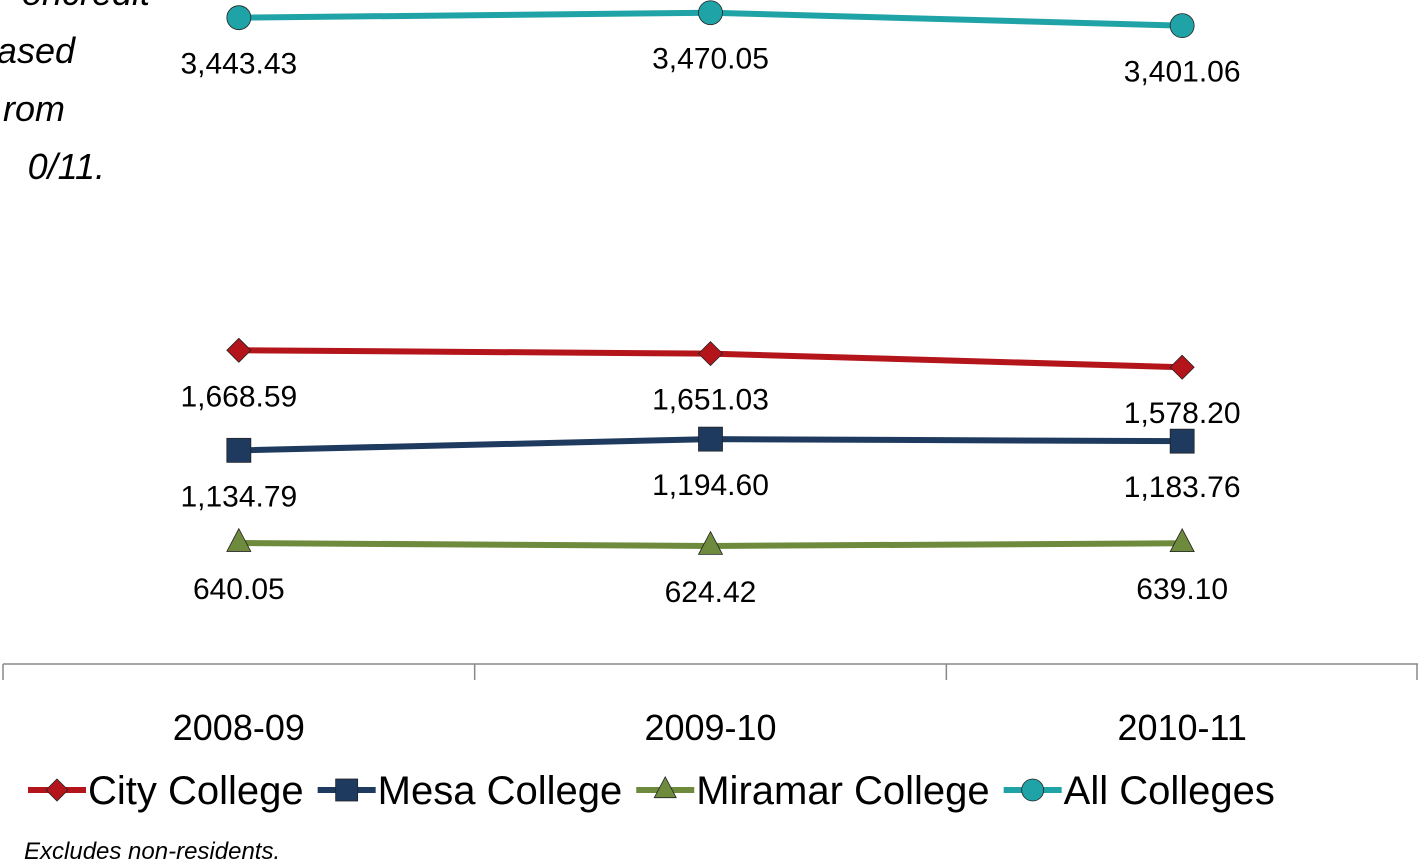  What do you see at coordinates (1169, 791) in the screenshot?
I see `legend-label: All Colleges` at bounding box center [1169, 791].